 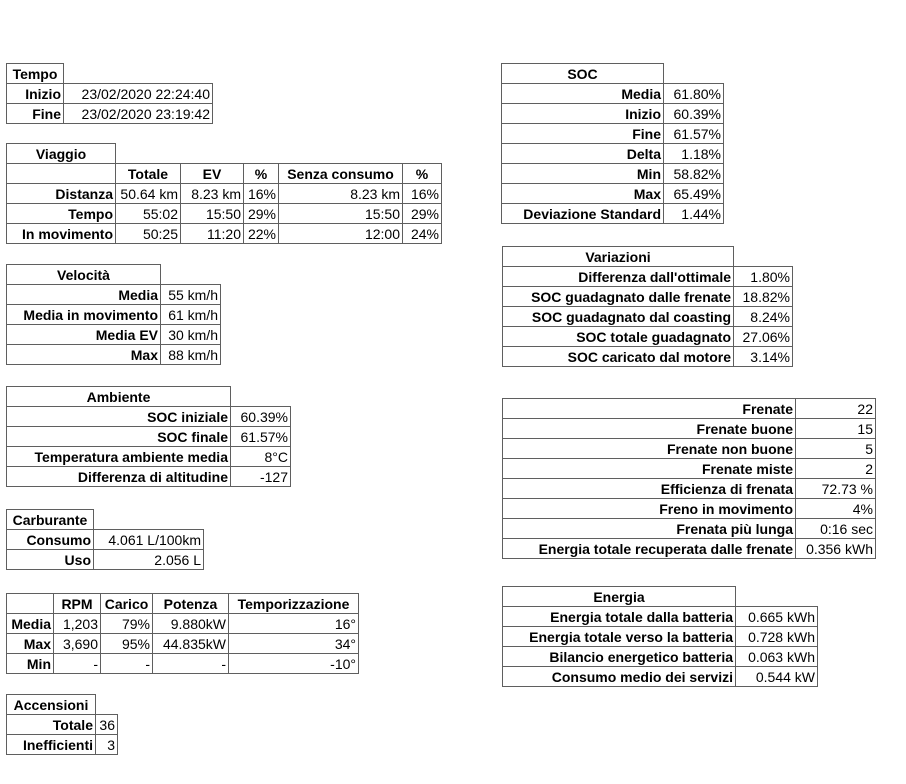 What do you see at coordinates (835, 508) in the screenshot?
I see `cell-value: 4%` at bounding box center [835, 508].